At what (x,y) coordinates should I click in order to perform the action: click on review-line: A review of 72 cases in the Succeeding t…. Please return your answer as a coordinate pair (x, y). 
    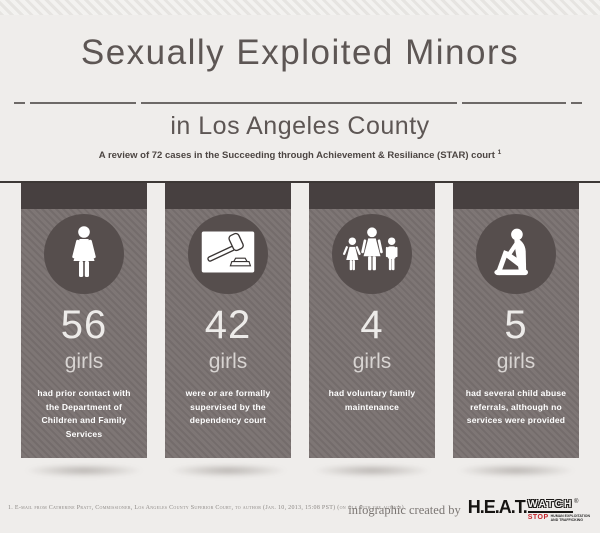
    Looking at the image, I should click on (300, 155).